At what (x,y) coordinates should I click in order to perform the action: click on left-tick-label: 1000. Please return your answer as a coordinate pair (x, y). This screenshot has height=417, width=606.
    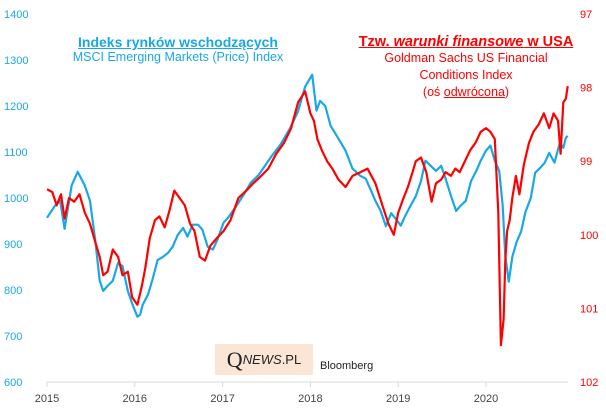
    Looking at the image, I should click on (16, 199).